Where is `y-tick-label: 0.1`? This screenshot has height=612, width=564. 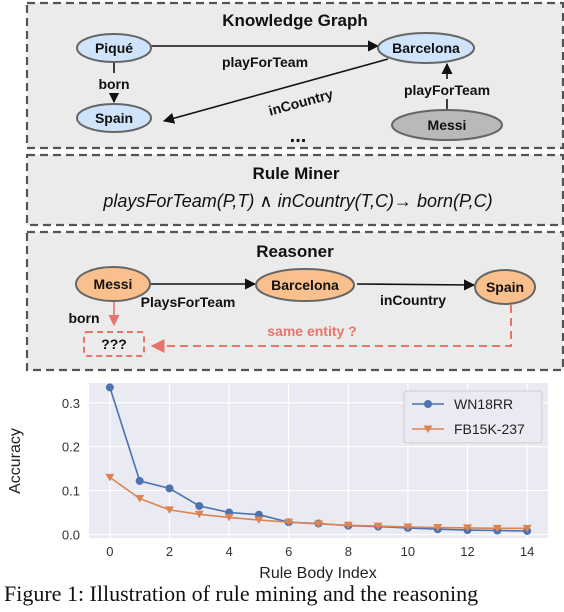
y-tick-label: 0.1 is located at coordinates (71, 491).